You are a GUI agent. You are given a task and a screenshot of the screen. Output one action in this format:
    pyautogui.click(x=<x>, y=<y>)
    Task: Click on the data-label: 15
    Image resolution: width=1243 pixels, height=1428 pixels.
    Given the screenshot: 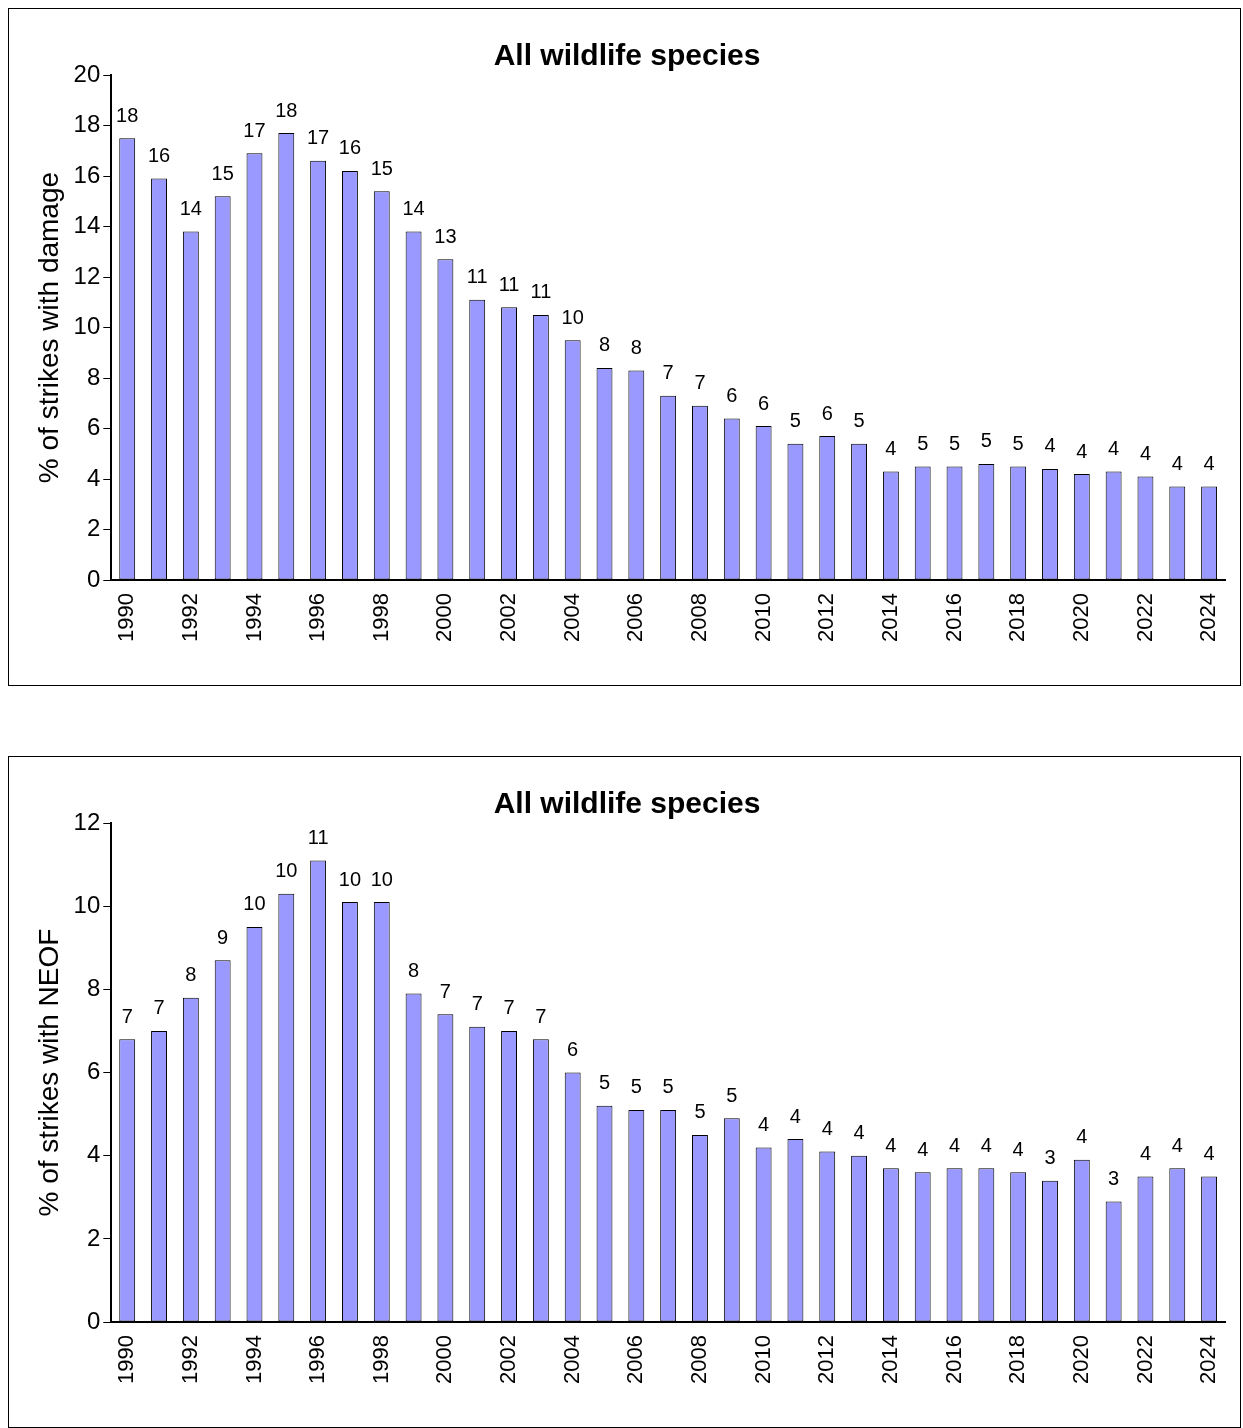 What is the action you would take?
    pyautogui.click(x=381, y=167)
    